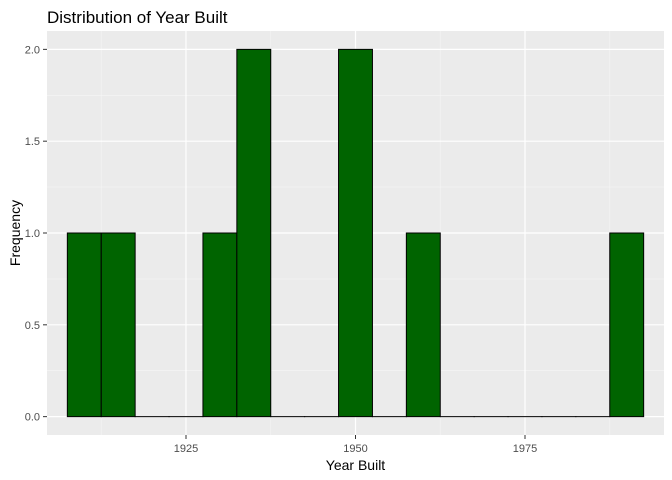 This screenshot has height=480, width=672. What do you see at coordinates (355, 449) in the screenshot?
I see `x-tick-label: 1950` at bounding box center [355, 449].